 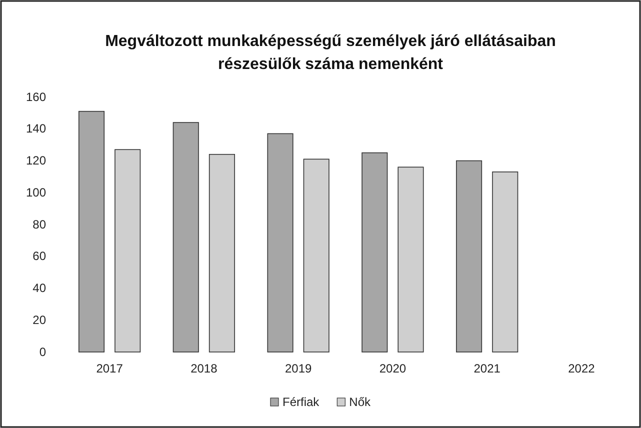 What do you see at coordinates (36, 97) in the screenshot?
I see `y-tick-label: 160` at bounding box center [36, 97].